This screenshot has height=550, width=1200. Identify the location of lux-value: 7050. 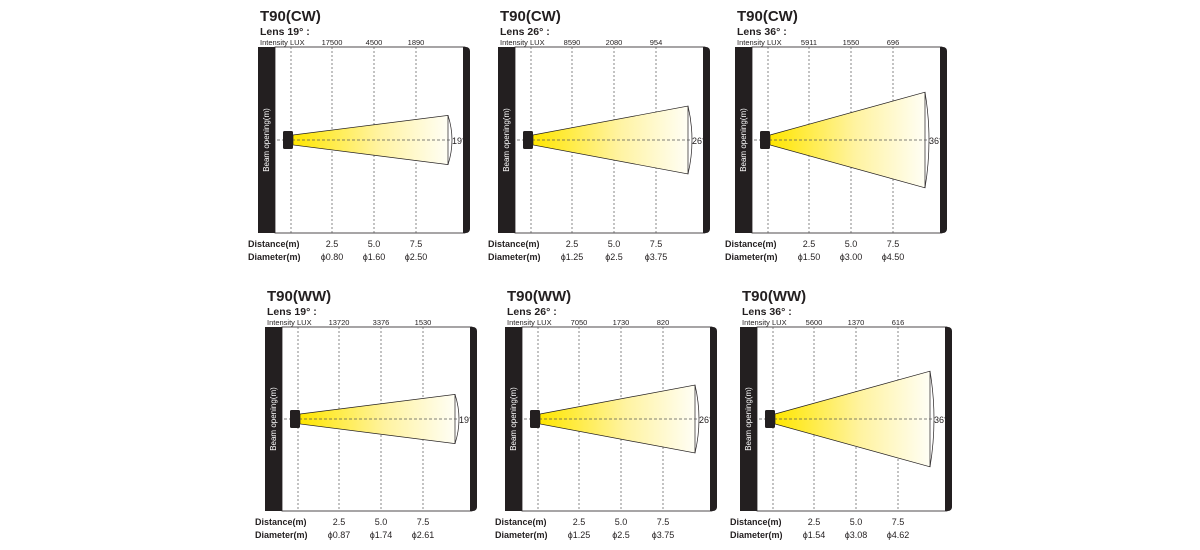
(579, 322).